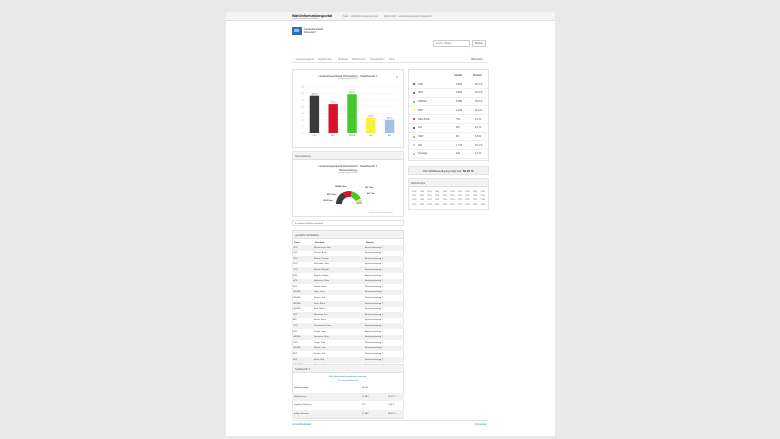 The width and height of the screenshot is (780, 439). Describe the element at coordinates (315, 95) in the screenshot. I see `bar-value-label: 28,4 %` at that location.